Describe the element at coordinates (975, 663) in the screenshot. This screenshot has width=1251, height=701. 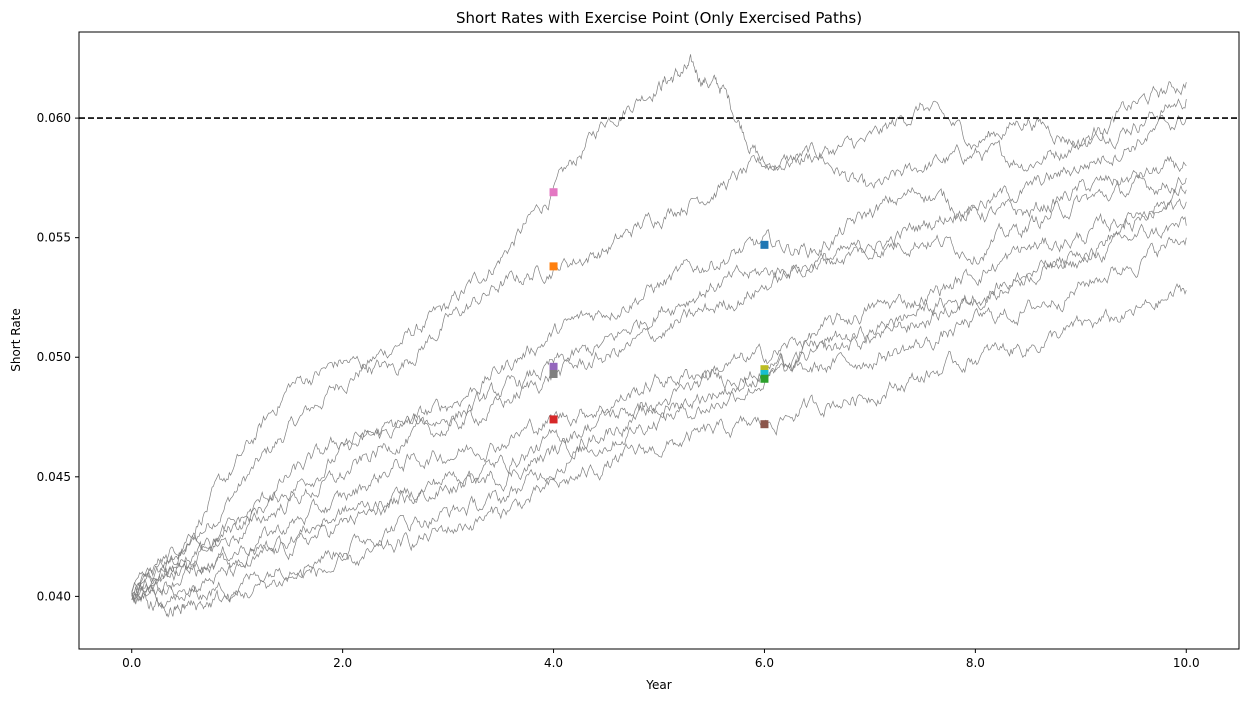
I see `x-tick-label: 8.0` at that location.